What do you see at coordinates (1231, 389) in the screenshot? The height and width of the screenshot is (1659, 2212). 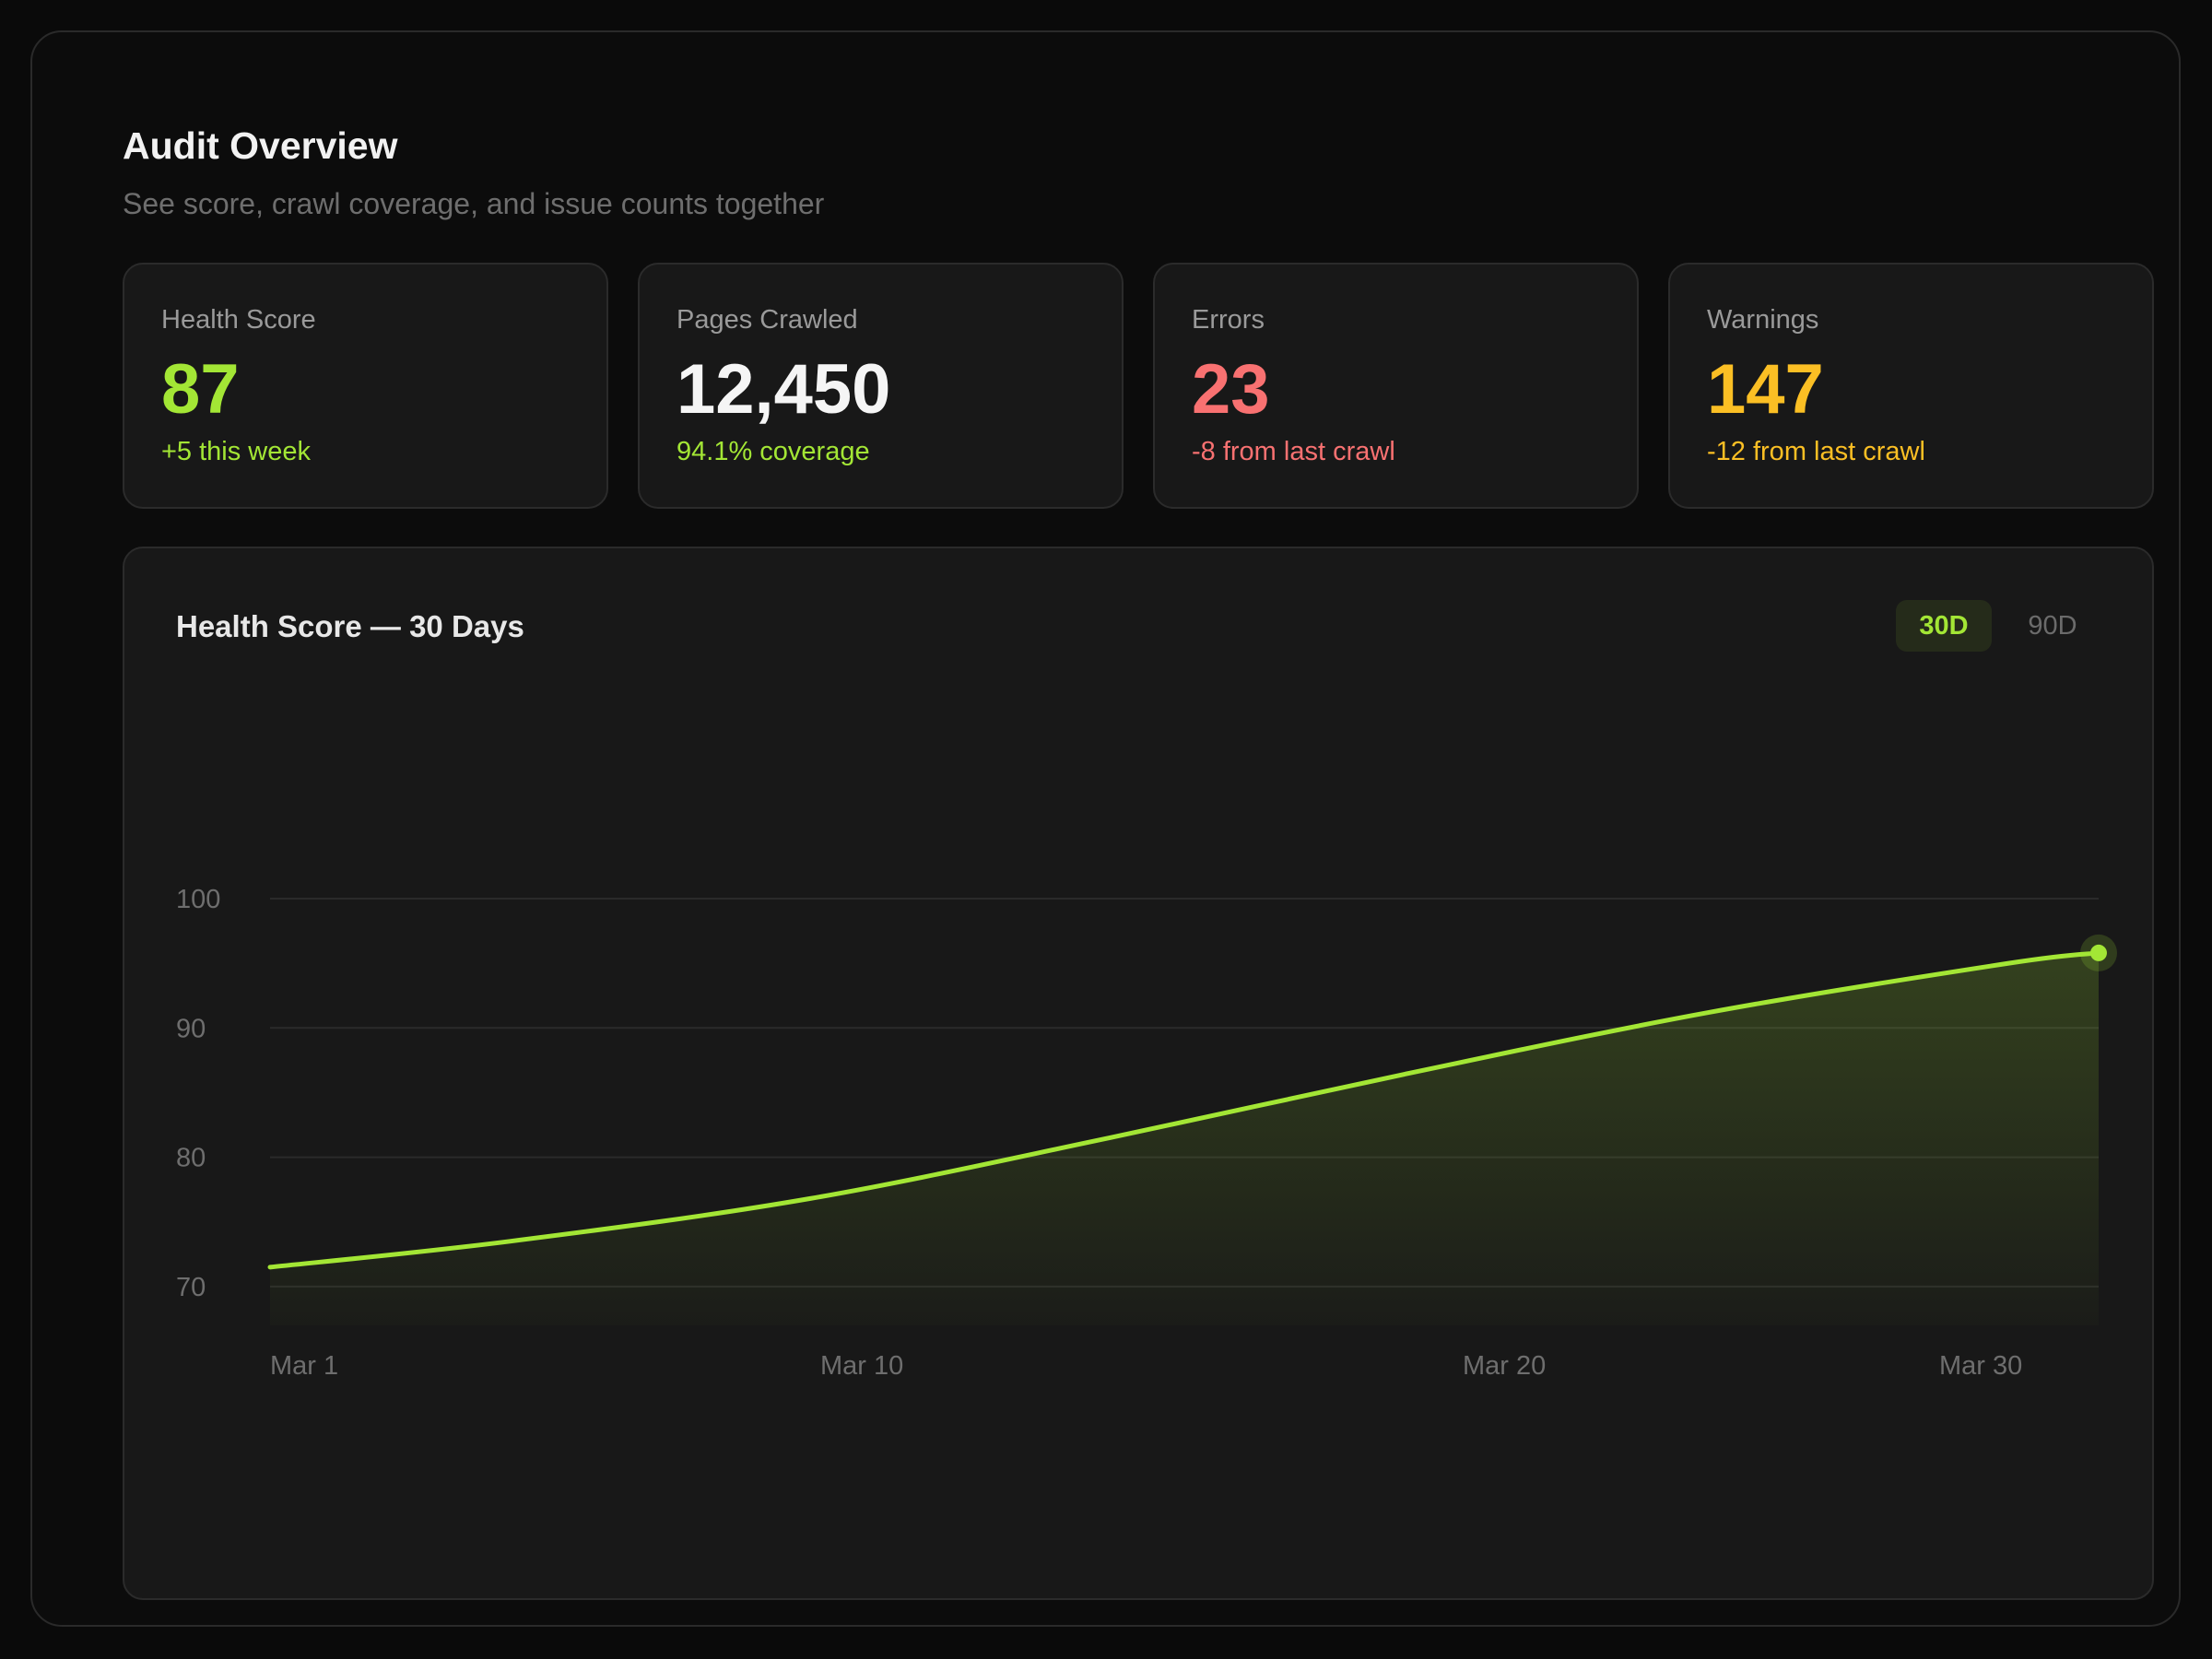 I see `stat-value: 23` at bounding box center [1231, 389].